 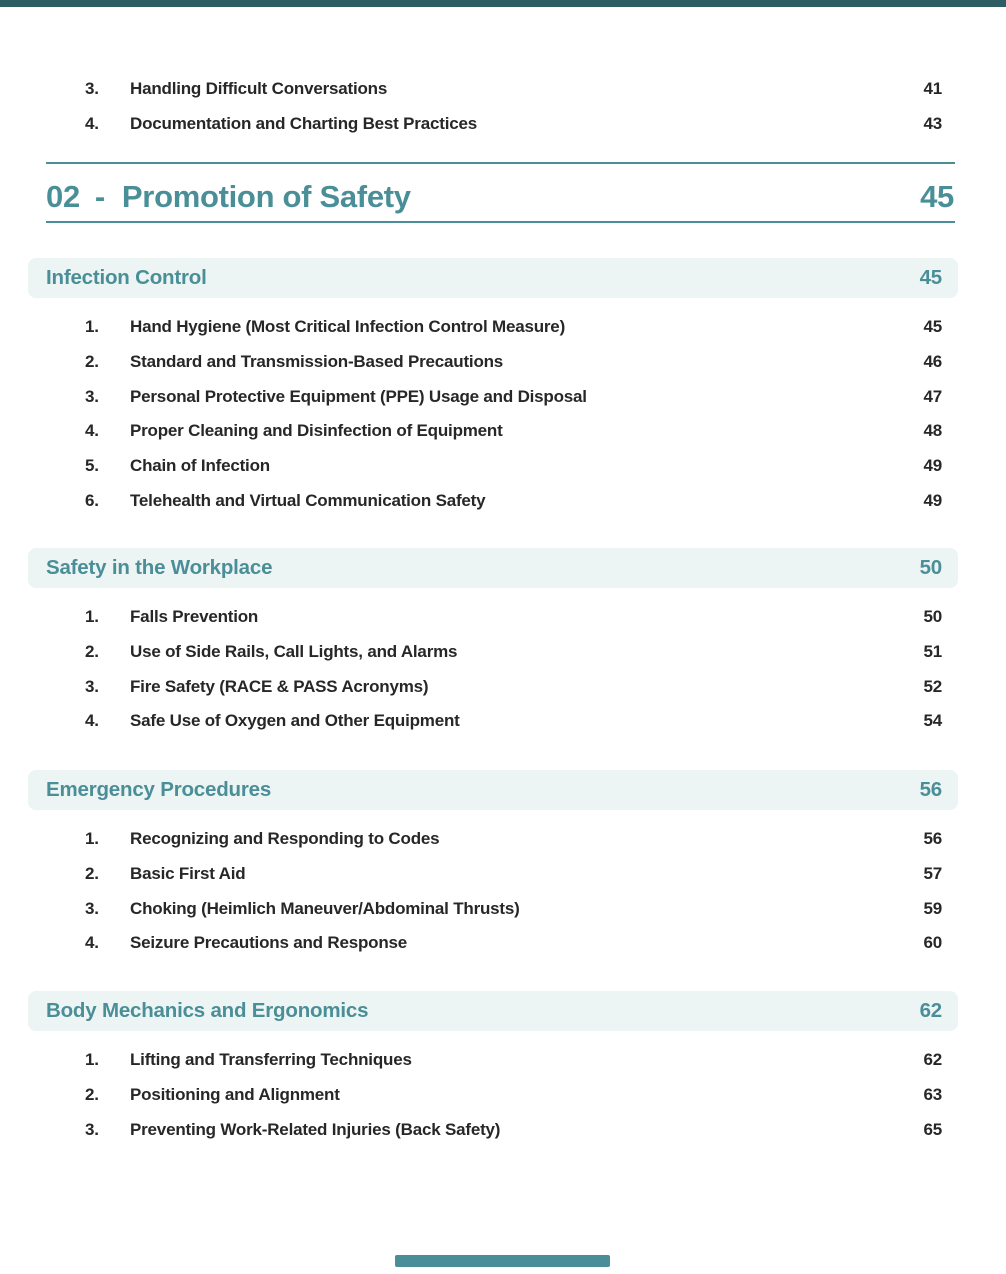 What do you see at coordinates (931, 1010) in the screenshot?
I see `section-page-number: 62` at bounding box center [931, 1010].